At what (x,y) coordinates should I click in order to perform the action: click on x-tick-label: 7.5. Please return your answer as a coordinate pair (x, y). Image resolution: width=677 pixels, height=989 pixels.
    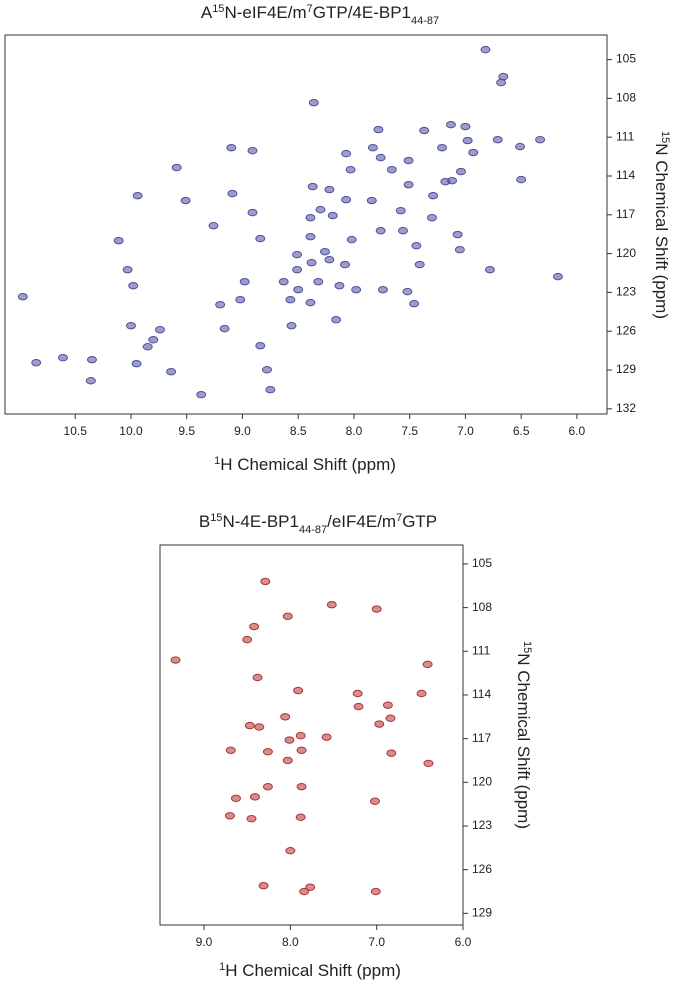
    Looking at the image, I should click on (409, 431).